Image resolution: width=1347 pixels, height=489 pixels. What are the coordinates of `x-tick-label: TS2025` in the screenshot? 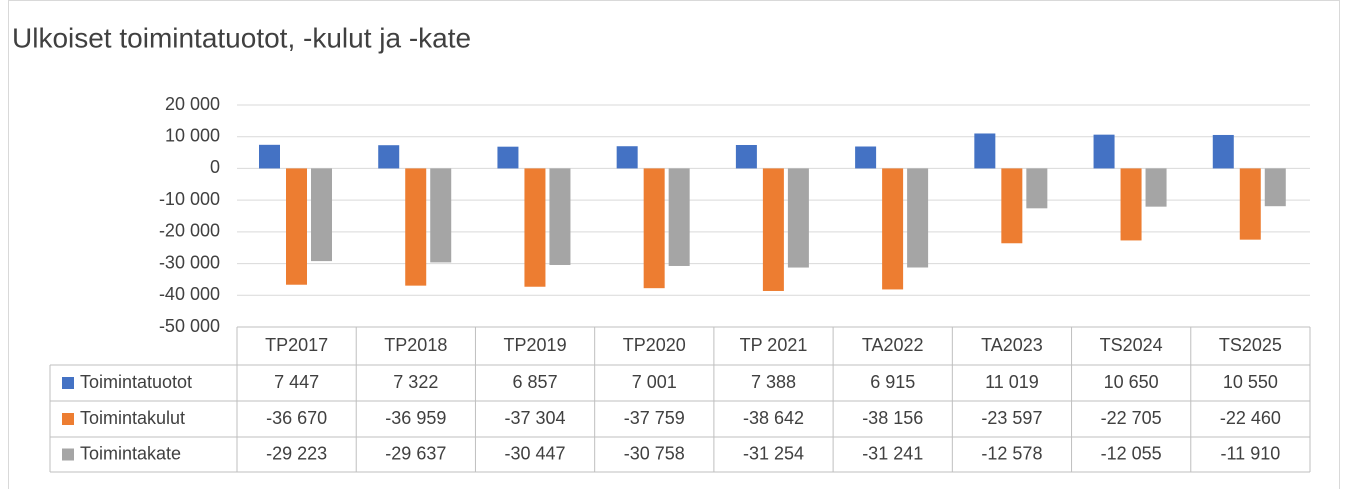 It's located at (1250, 345).